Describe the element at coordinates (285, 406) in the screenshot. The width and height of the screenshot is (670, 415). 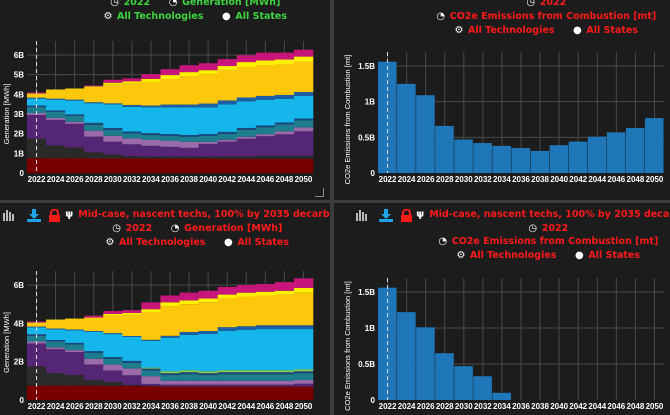
I see `x-tick-label: 2048` at that location.